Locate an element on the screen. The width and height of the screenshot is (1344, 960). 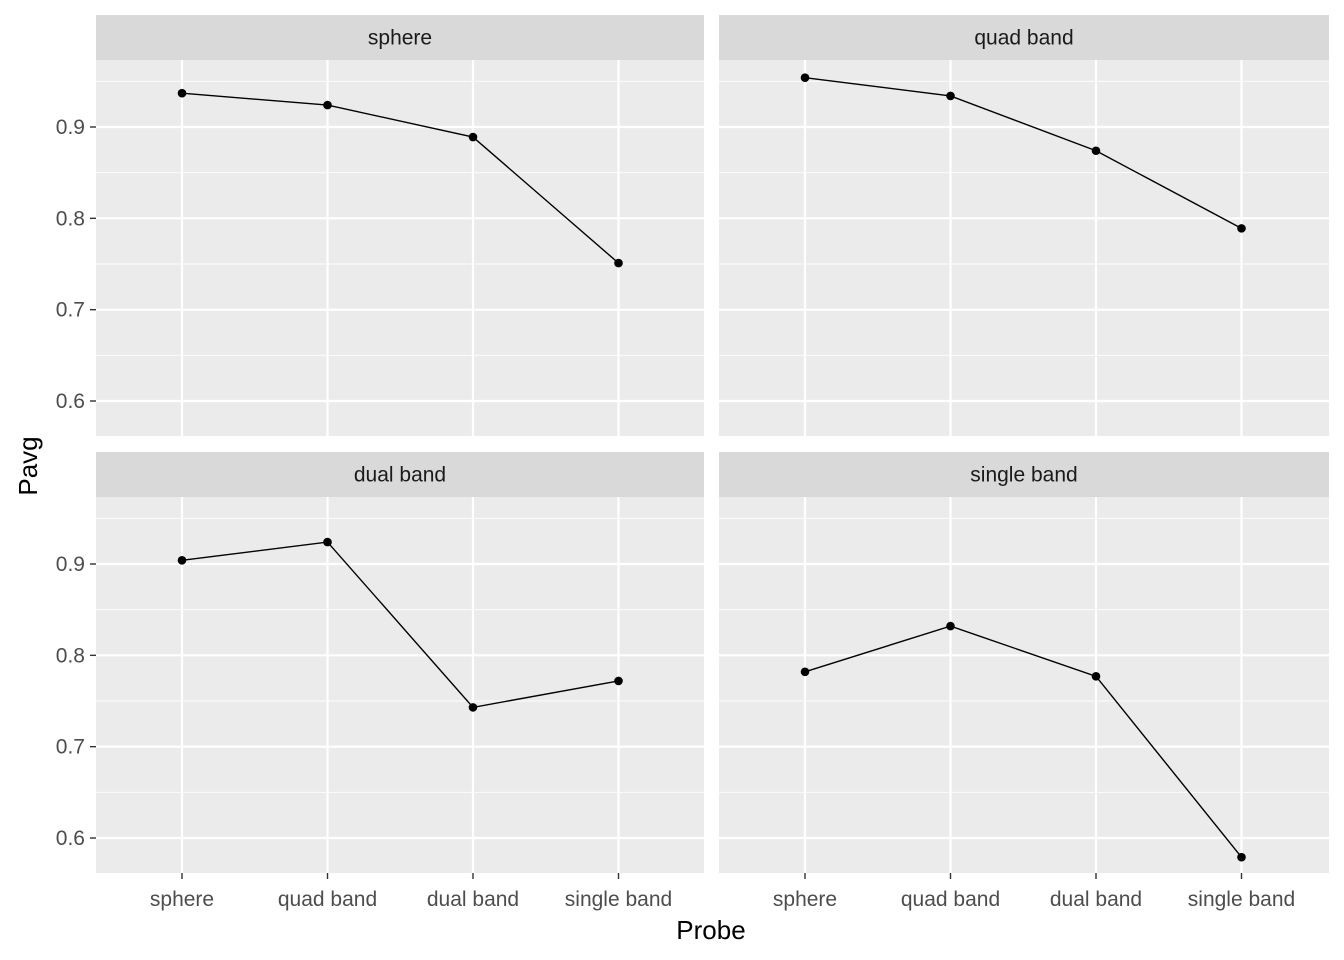
facet-strip-label: dual band is located at coordinates (400, 475).